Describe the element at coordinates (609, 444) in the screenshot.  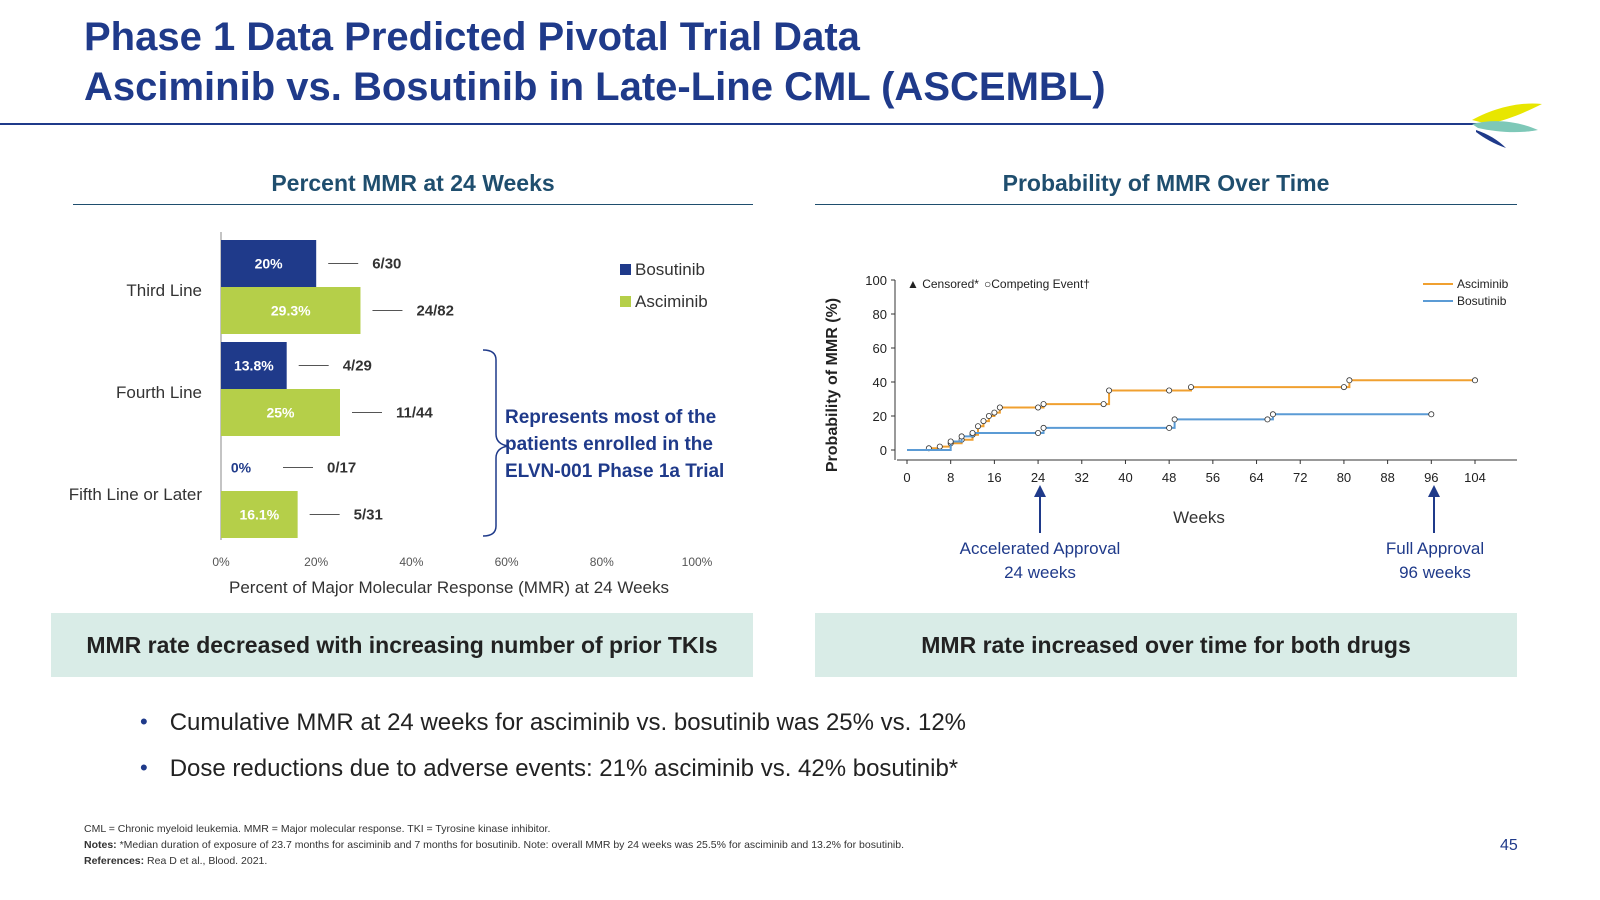
I see `bracket-note-line-2: patients enrolled in the` at that location.